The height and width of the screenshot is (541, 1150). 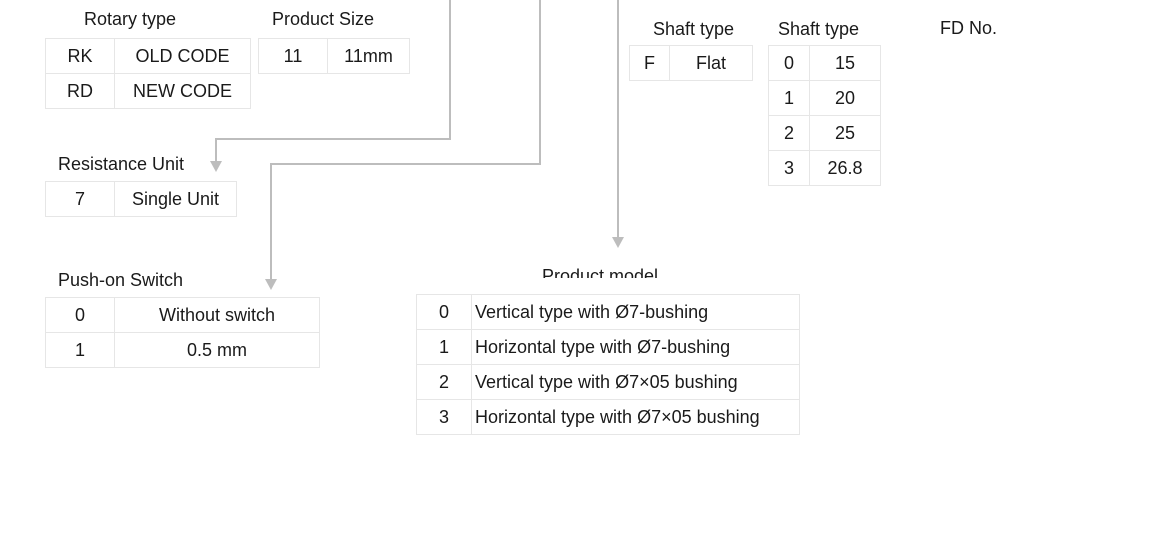 I want to click on table-row: 1 Horizontal type with Ø7-bushing, so click(x=608, y=347).